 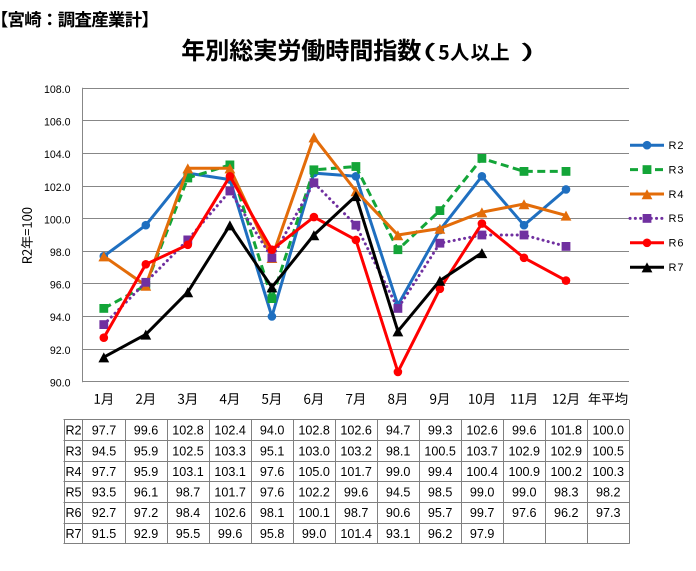 What do you see at coordinates (566, 493) in the screenshot?
I see `svg-text: 98.3` at bounding box center [566, 493].